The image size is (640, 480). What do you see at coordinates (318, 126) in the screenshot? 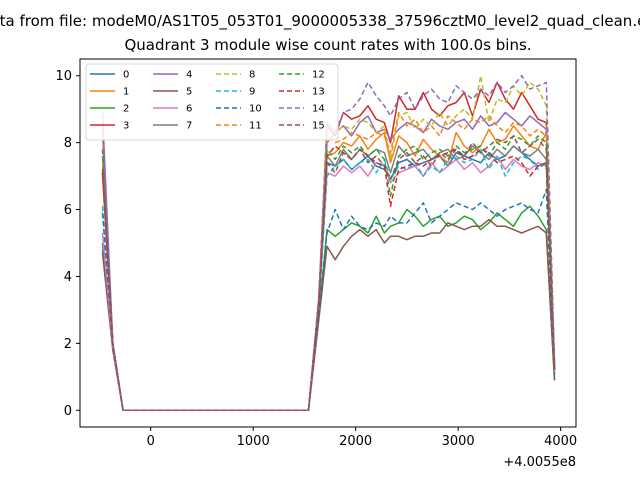
I see `legend-label-15: 15` at bounding box center [318, 126].